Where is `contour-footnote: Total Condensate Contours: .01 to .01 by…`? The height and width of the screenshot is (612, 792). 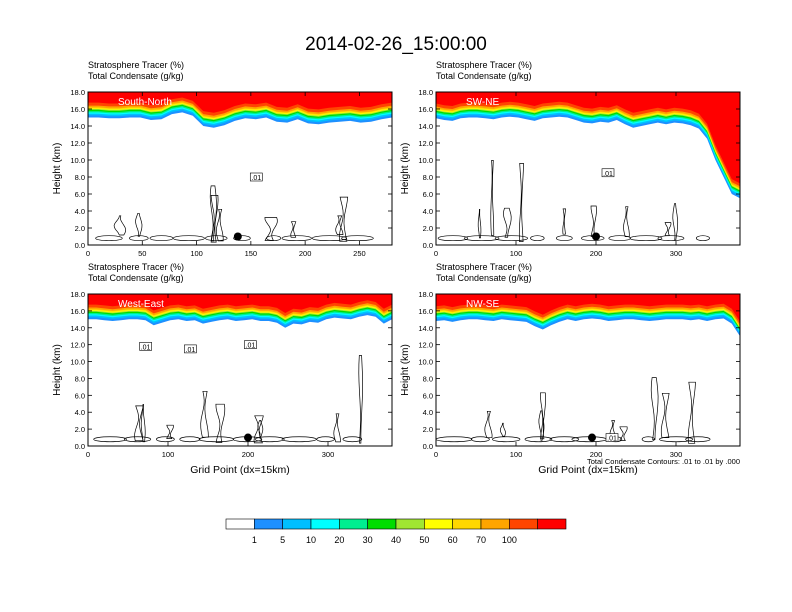 contour-footnote: Total Condensate Contours: .01 to .01 by… is located at coordinates (663, 461).